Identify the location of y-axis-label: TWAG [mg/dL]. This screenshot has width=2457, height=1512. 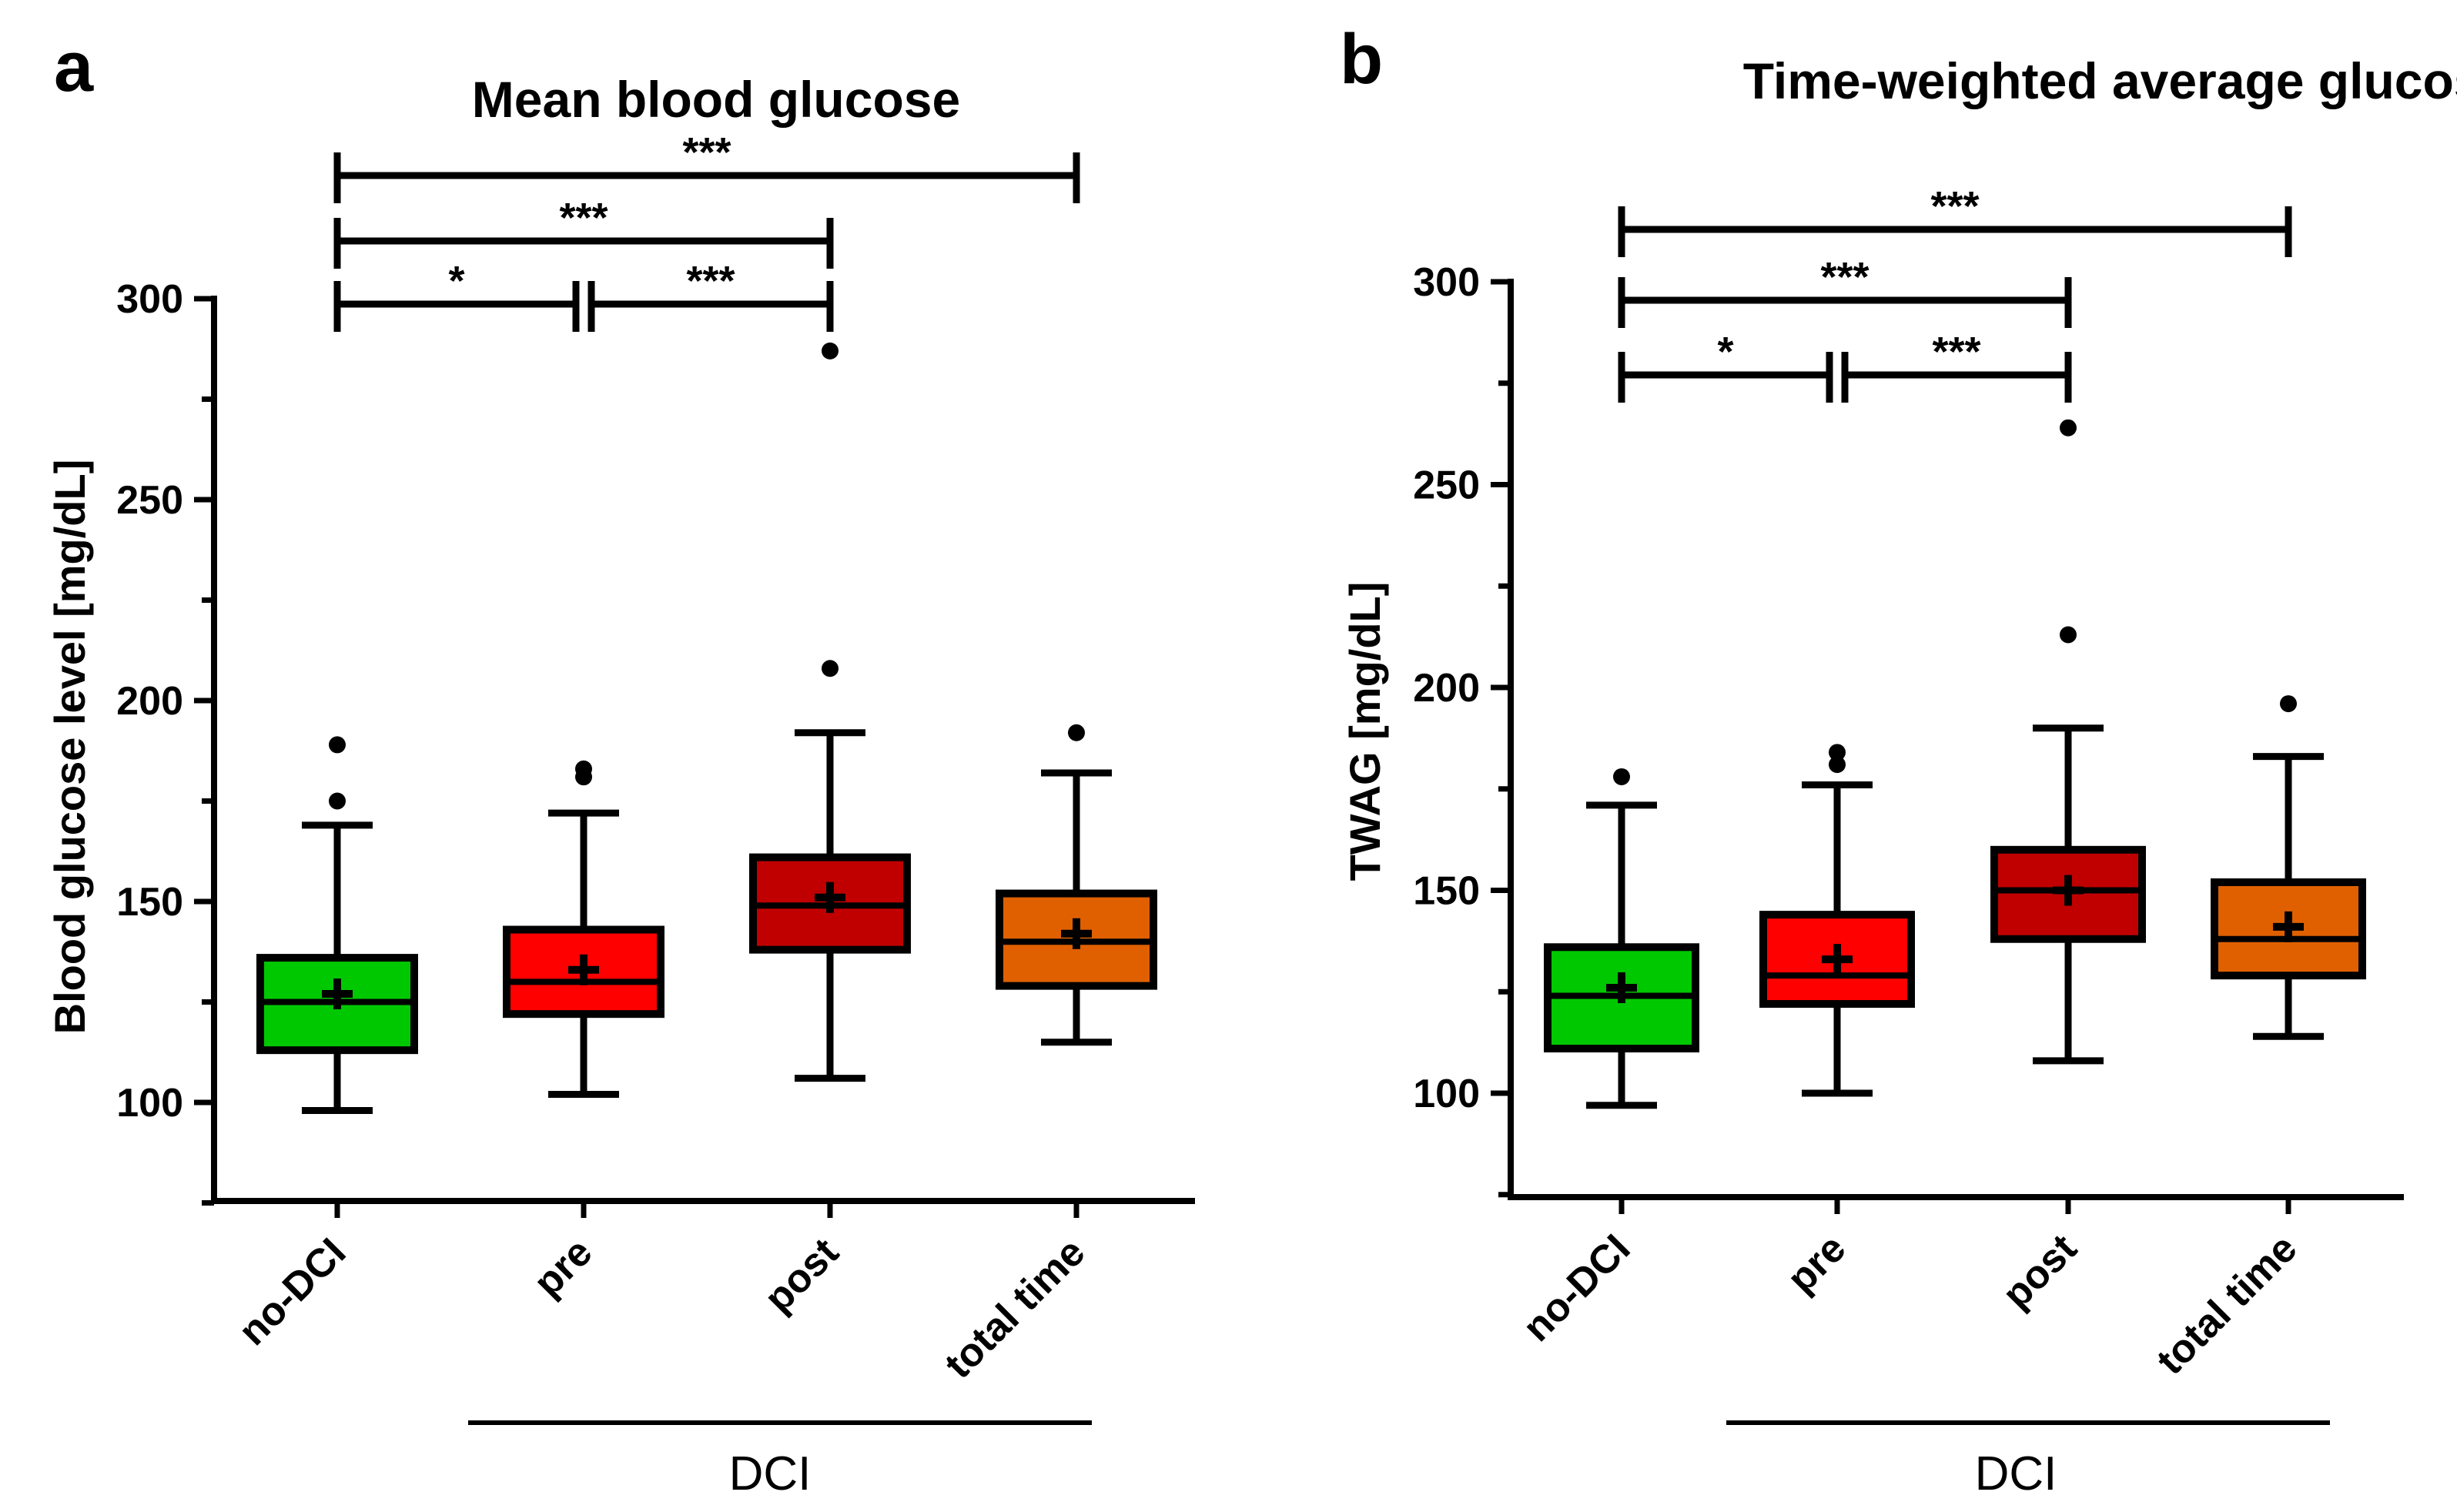
(1365, 731).